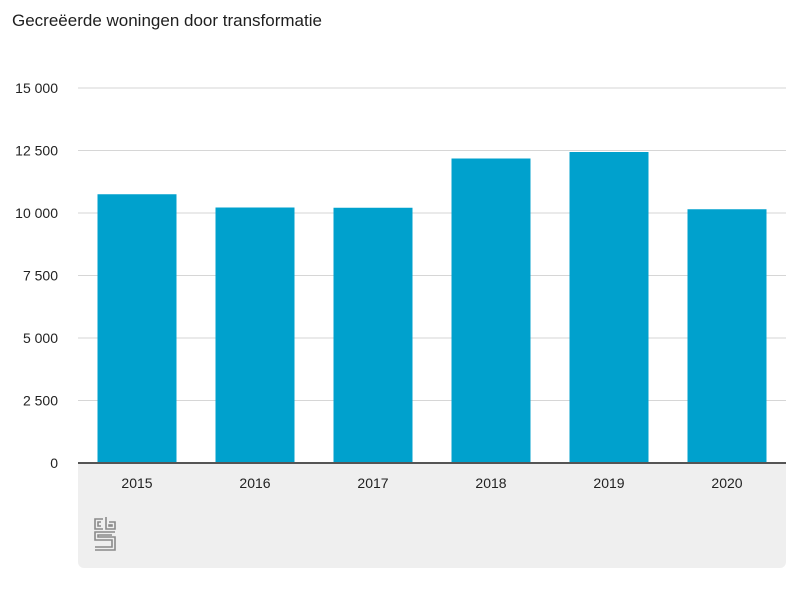  I want to click on bar-2017, so click(373, 335).